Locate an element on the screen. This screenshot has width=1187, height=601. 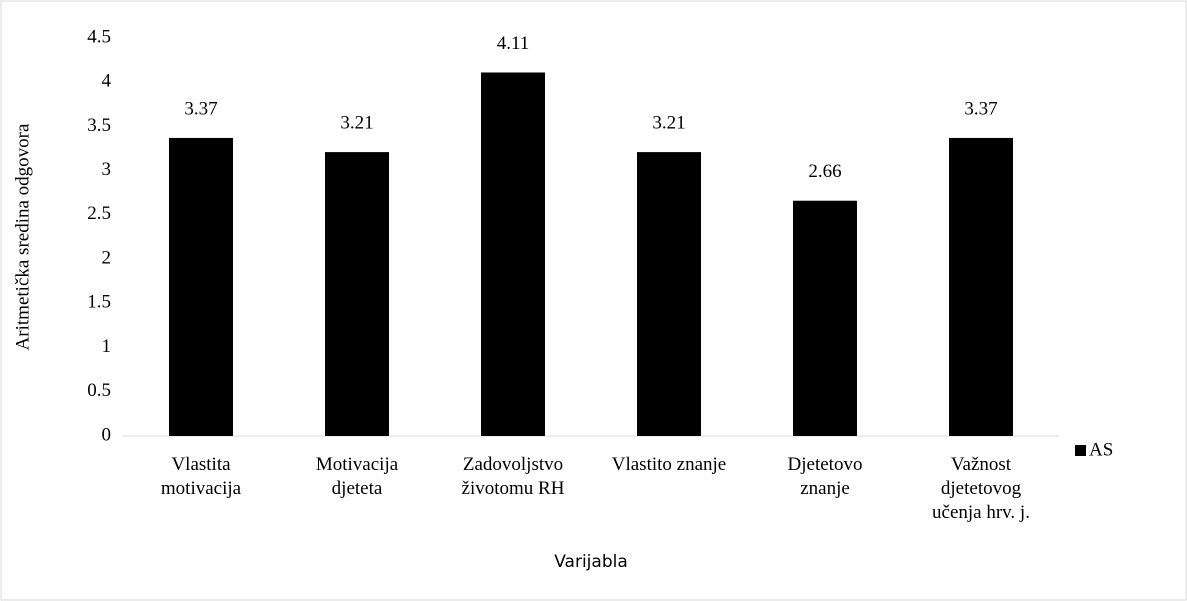
y-tick-label: 3.5 is located at coordinates (99, 125).